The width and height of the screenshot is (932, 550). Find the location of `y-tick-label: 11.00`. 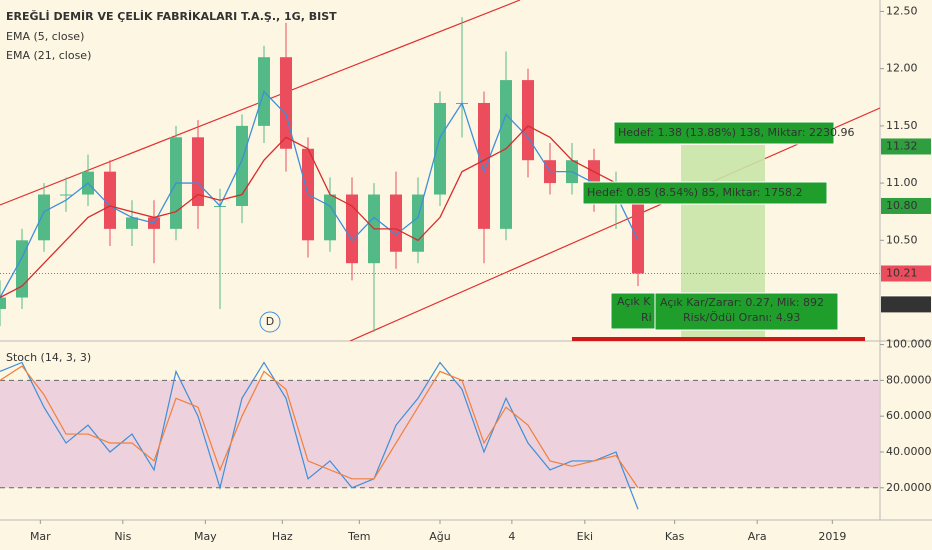

y-tick-label: 11.00 is located at coordinates (902, 182).